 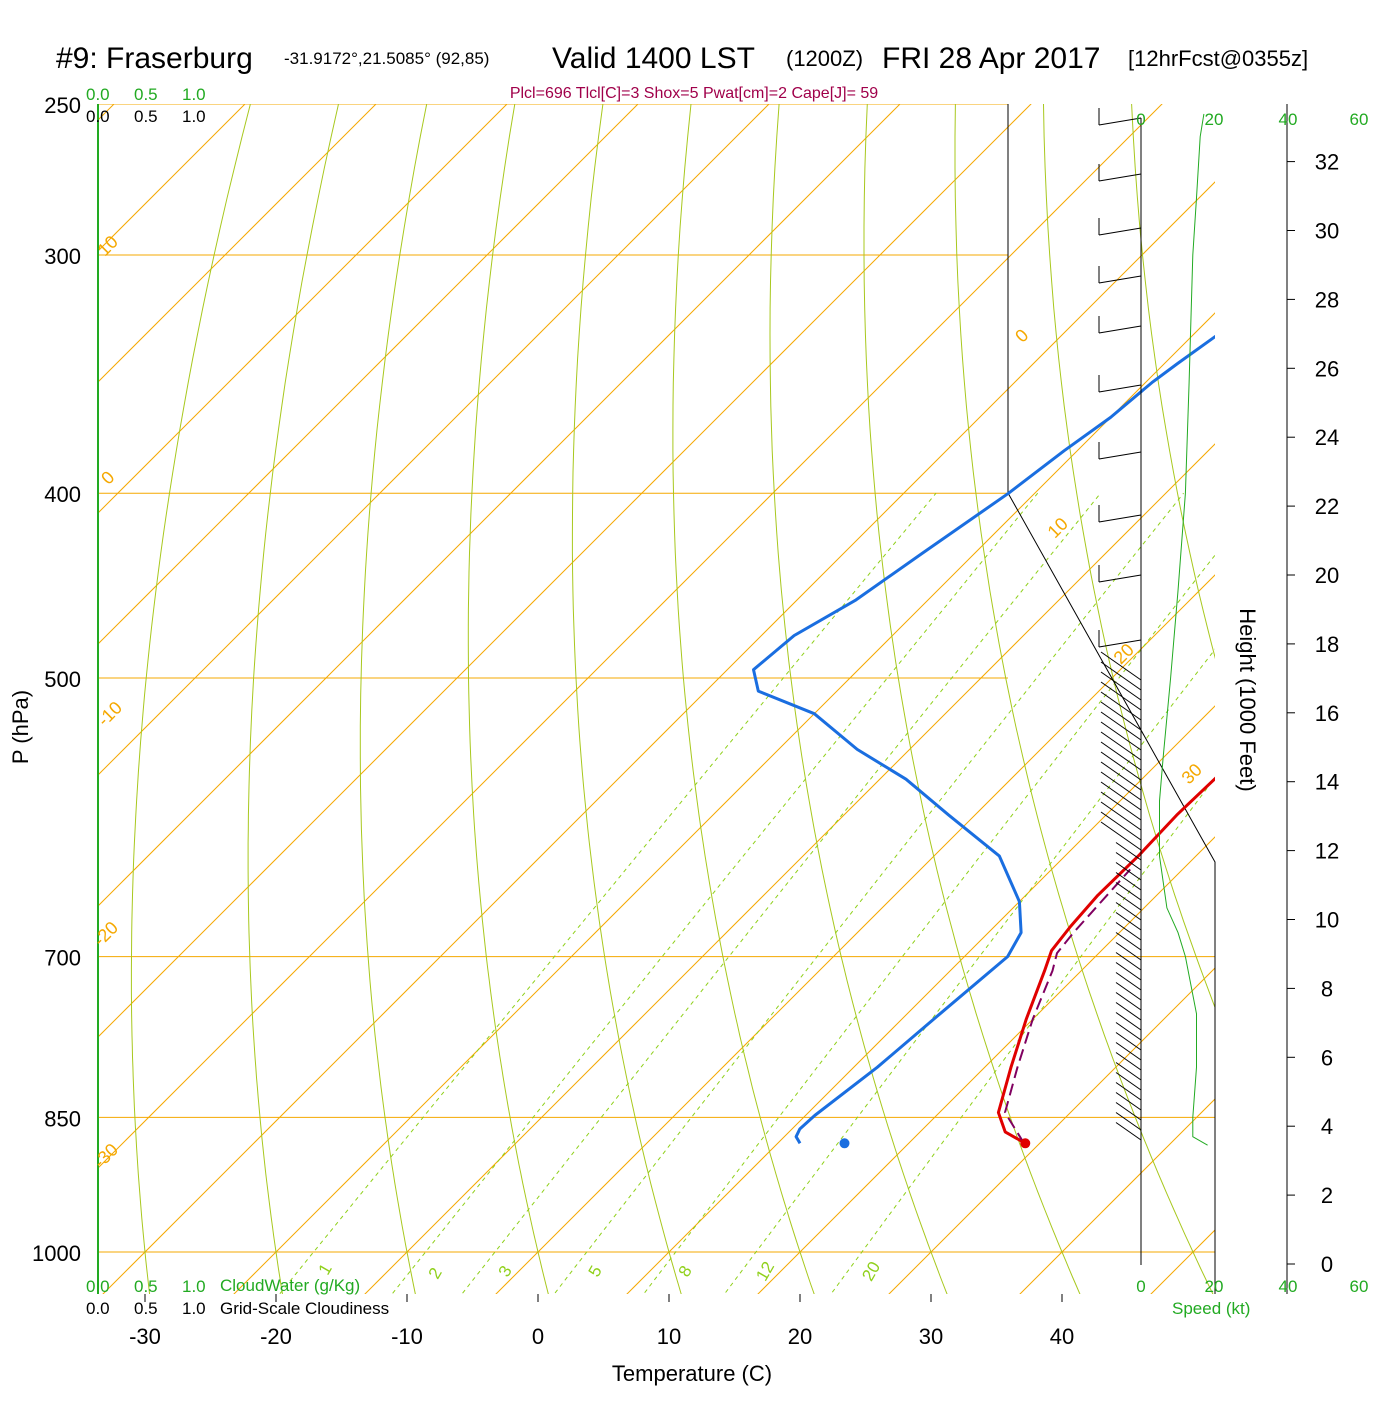 I want to click on top-cloudiness-tick: 0.5, so click(x=146, y=116).